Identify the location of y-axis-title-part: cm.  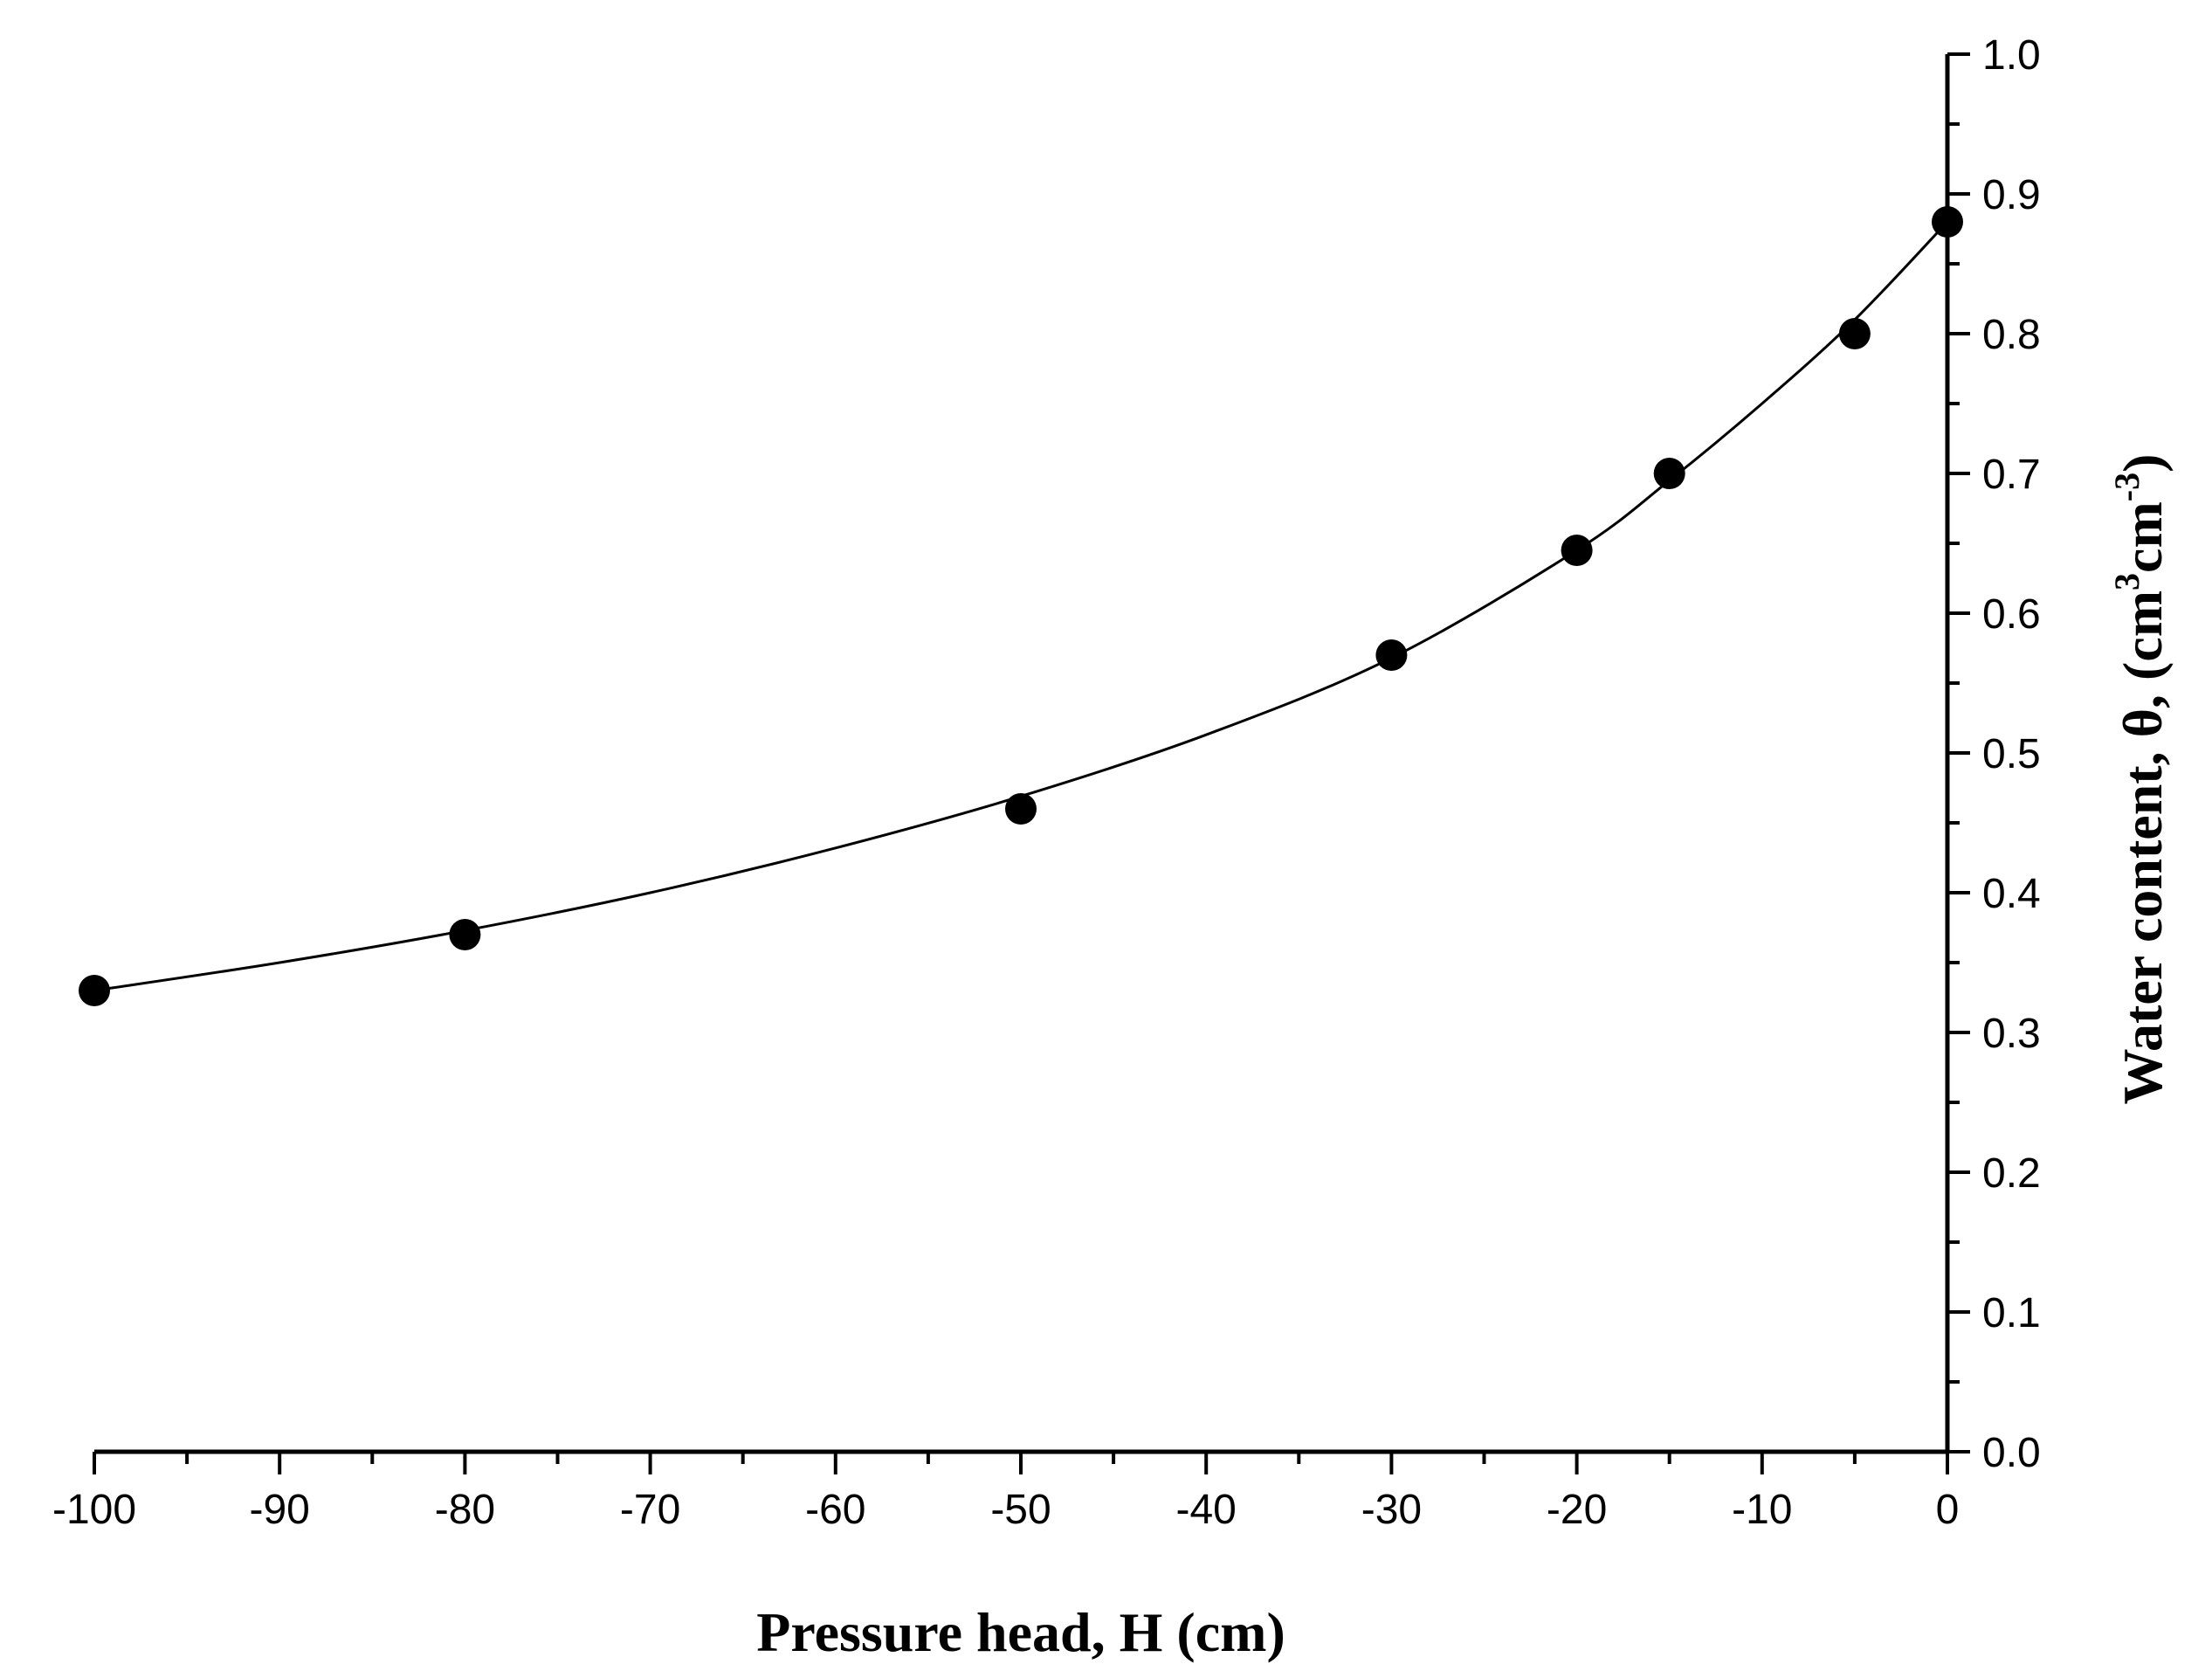
(2143, 537).